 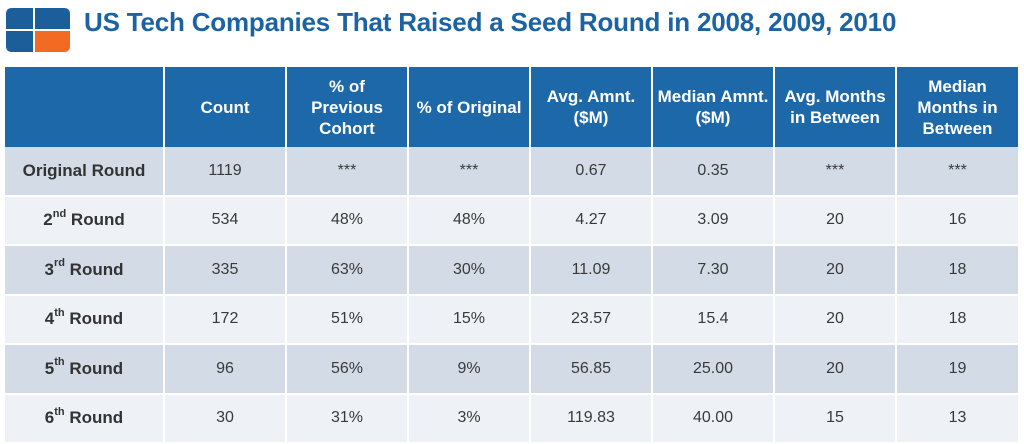 I want to click on cb-logo-icon, so click(x=38, y=30).